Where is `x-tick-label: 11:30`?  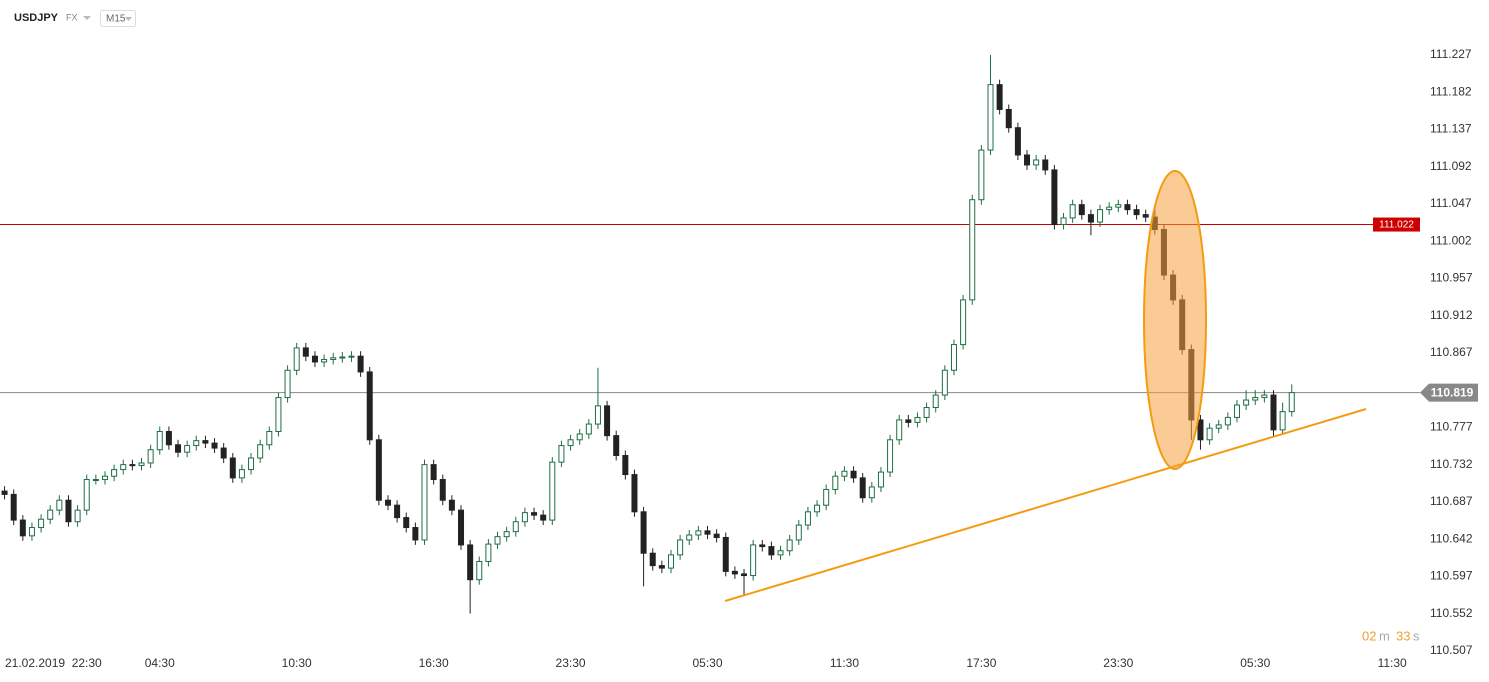 x-tick-label: 11:30 is located at coordinates (1392, 663).